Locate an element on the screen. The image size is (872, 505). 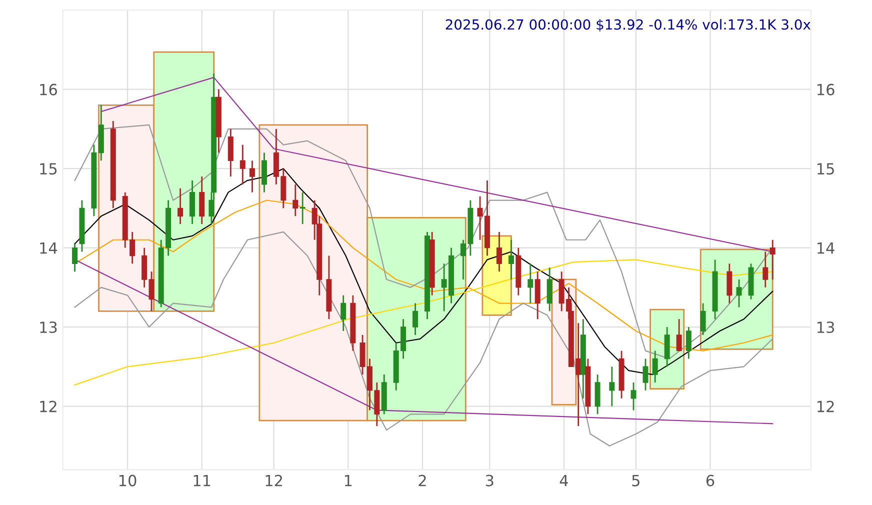
y2-tick-label: 14 is located at coordinates (826, 248).